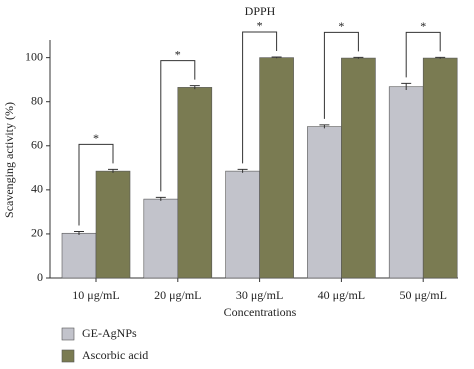 The image size is (474, 369). Describe the element at coordinates (422, 295) in the screenshot. I see `x-tick-label: 50 μg/mL` at that location.